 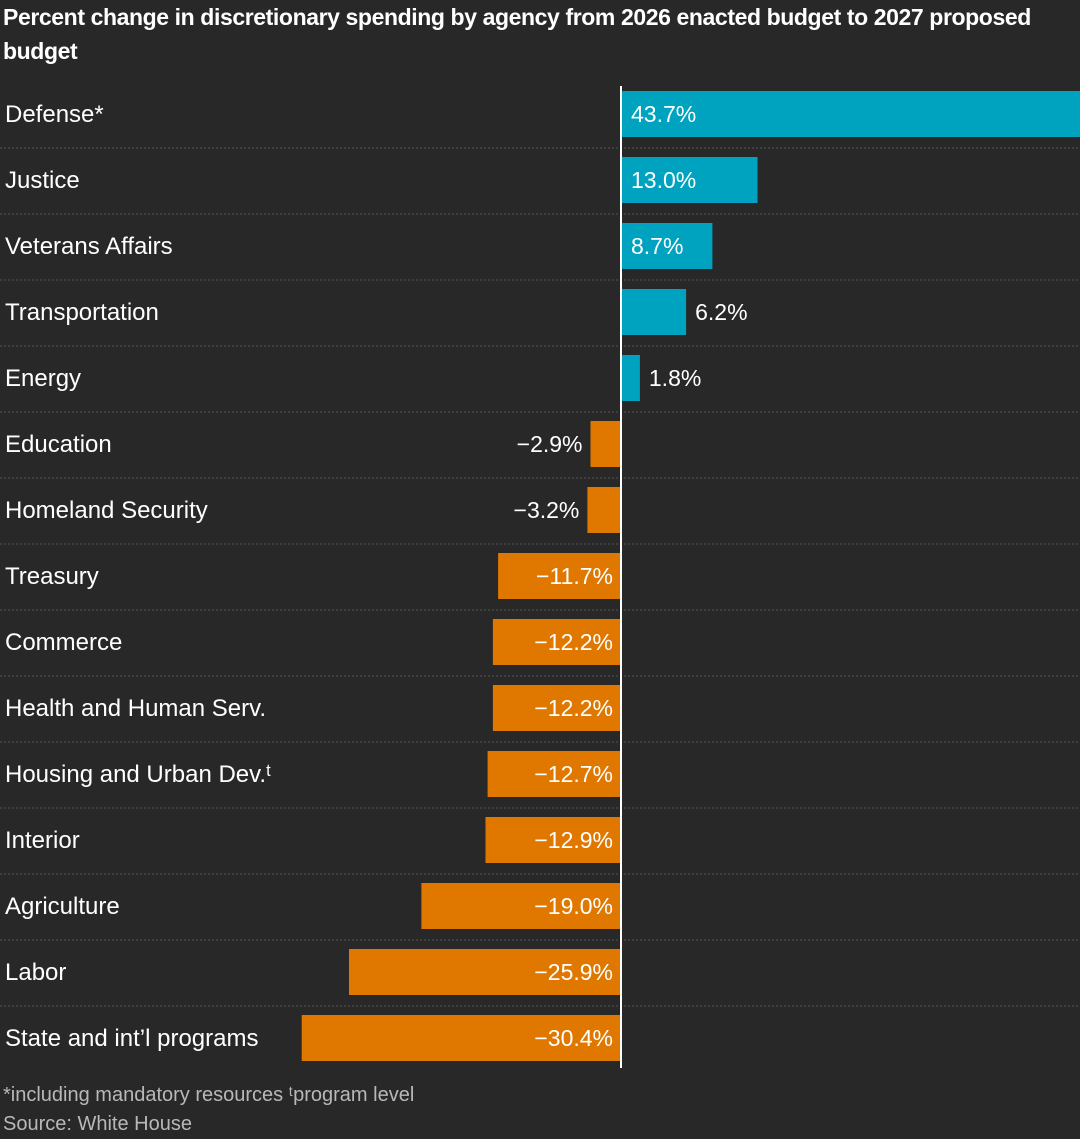 I want to click on value-label: −25.9%, so click(x=573, y=972).